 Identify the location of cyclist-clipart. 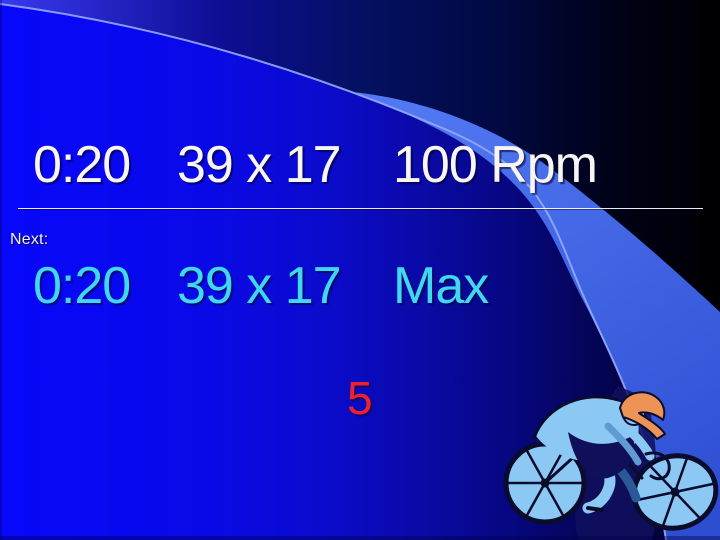
(611, 463).